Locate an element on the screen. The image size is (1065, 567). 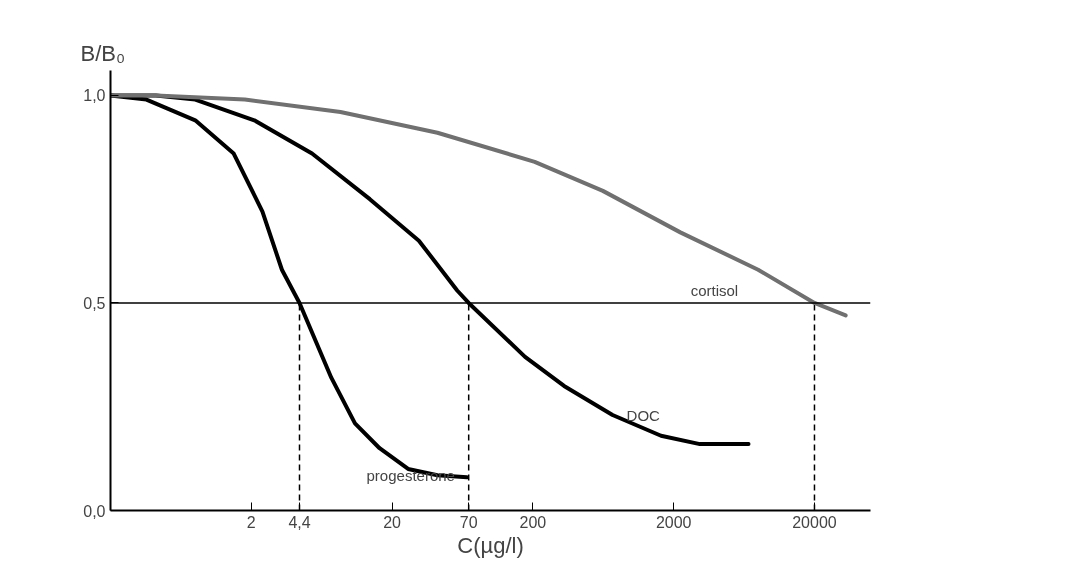
x-tick-label: 2 is located at coordinates (251, 522).